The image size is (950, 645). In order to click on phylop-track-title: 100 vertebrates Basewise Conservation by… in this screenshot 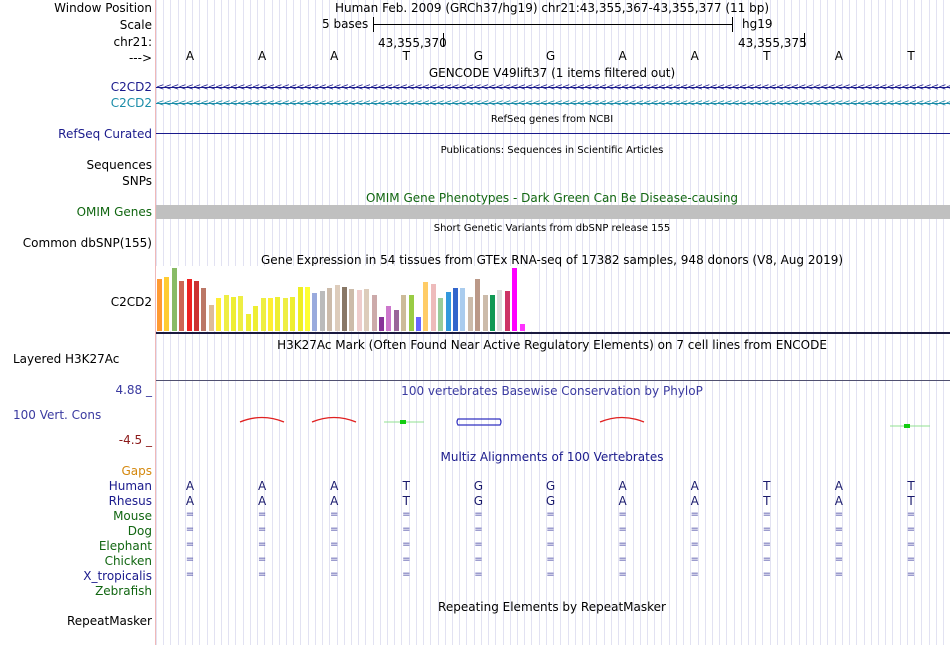, I will do `click(552, 391)`.